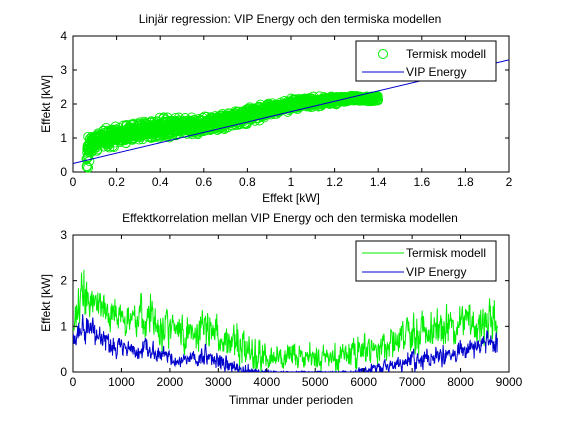 The height and width of the screenshot is (425, 561). Describe the element at coordinates (460, 382) in the screenshot. I see `x-tick-label: 8000` at that location.